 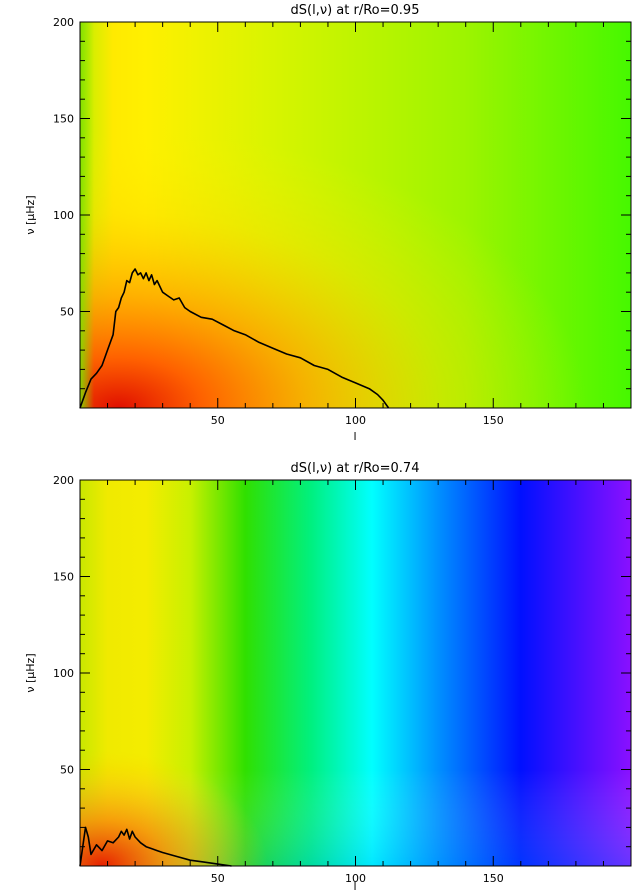 What do you see at coordinates (355, 468) in the screenshot?
I see `chart-title: dS(l,ν) at r/Ro=0.74` at bounding box center [355, 468].